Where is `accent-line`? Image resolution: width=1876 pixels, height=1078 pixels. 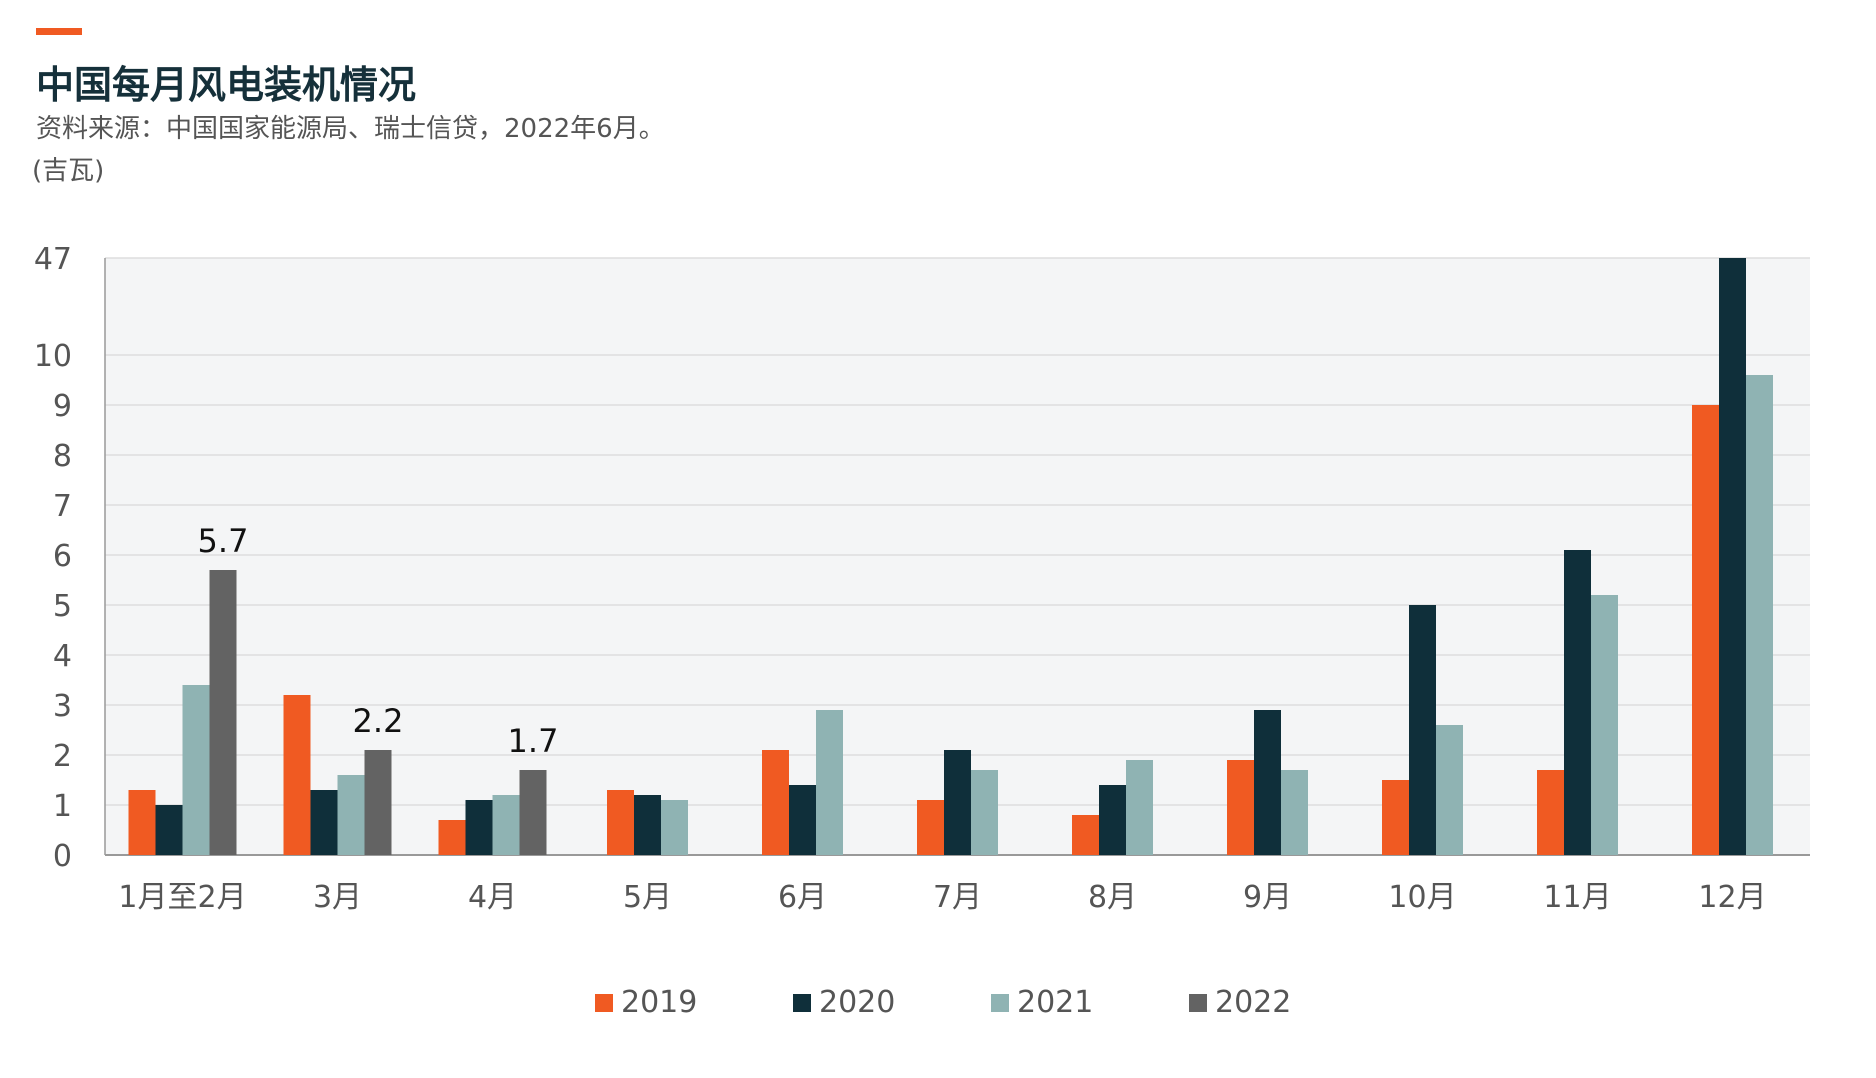
accent-line is located at coordinates (59, 31).